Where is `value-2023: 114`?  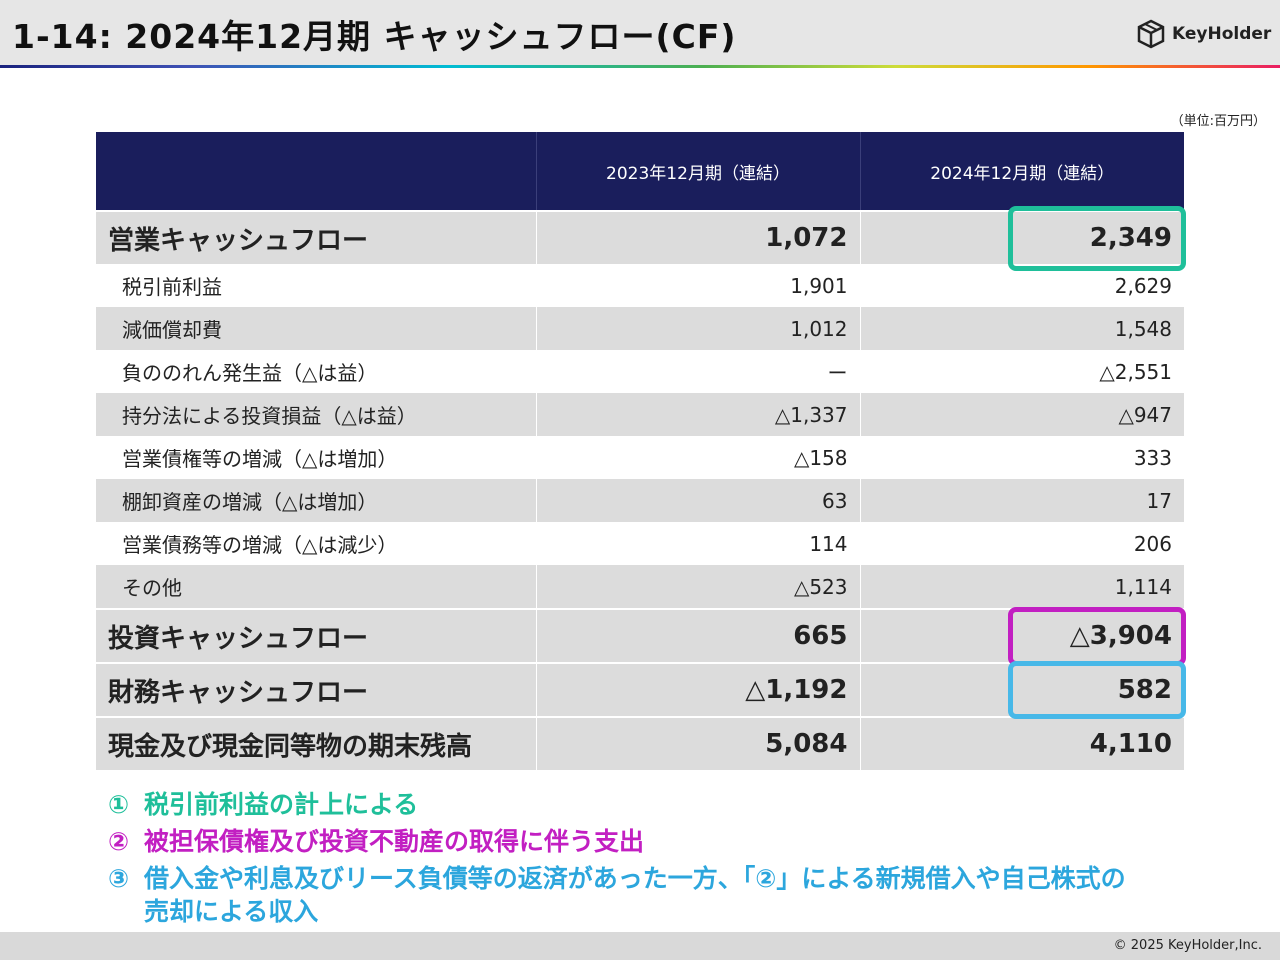 value-2023: 114 is located at coordinates (697, 543).